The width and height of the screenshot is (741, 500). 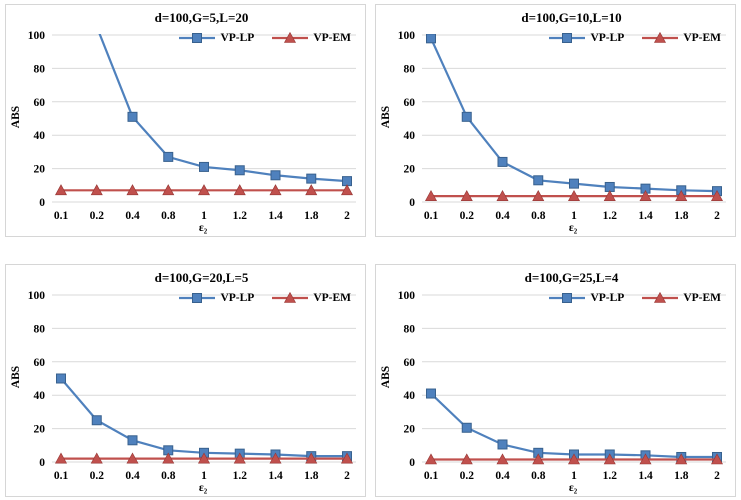 I want to click on chart-title: d=100,G=20,L=5, so click(x=201, y=277).